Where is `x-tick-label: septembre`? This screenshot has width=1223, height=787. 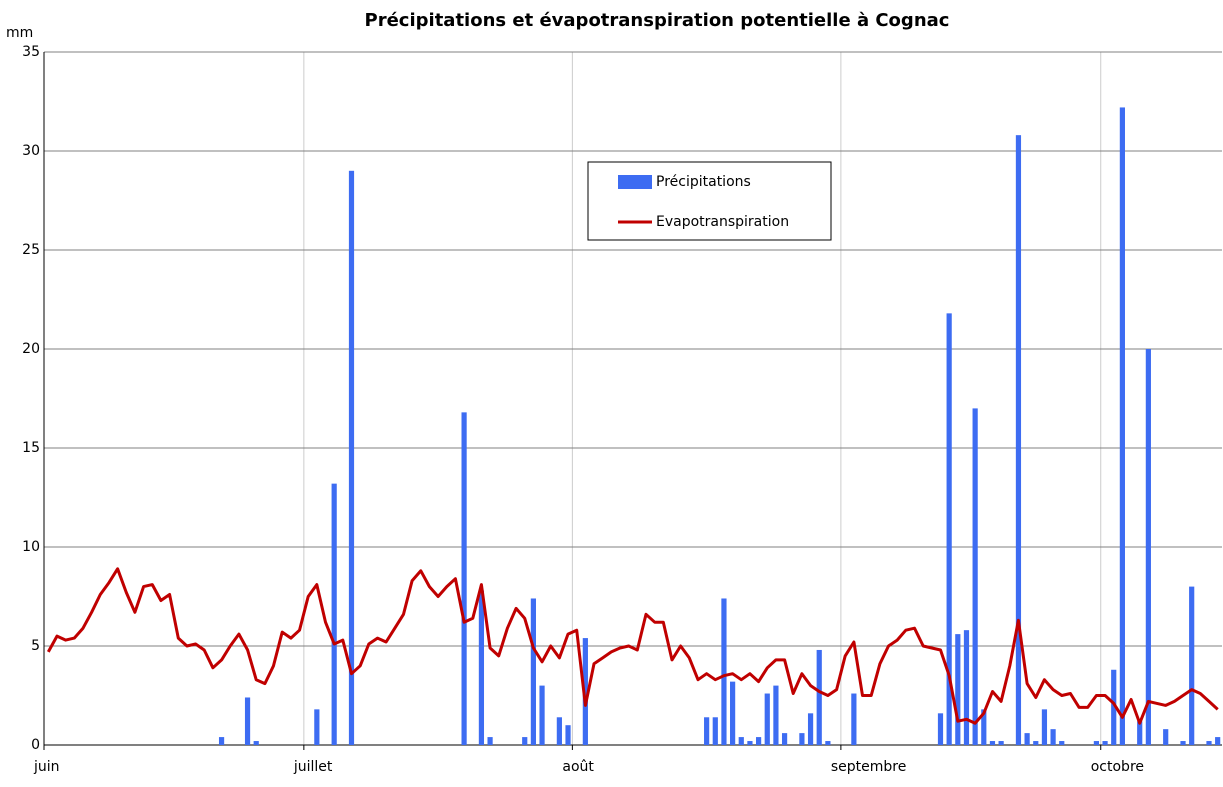 x-tick-label: septembre is located at coordinates (868, 767).